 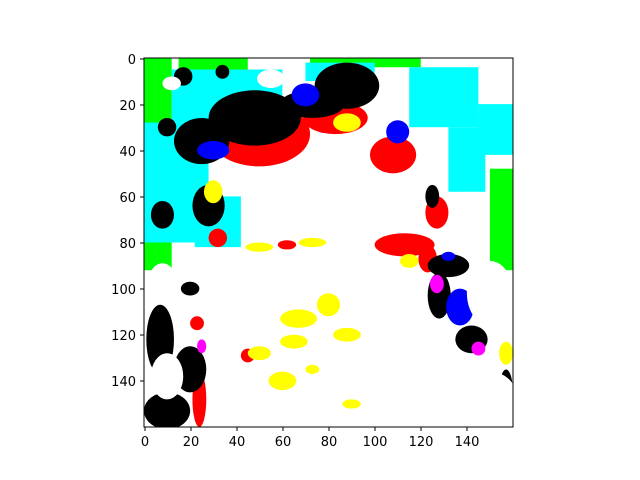 I want to click on x-tick: 120, so click(x=421, y=438).